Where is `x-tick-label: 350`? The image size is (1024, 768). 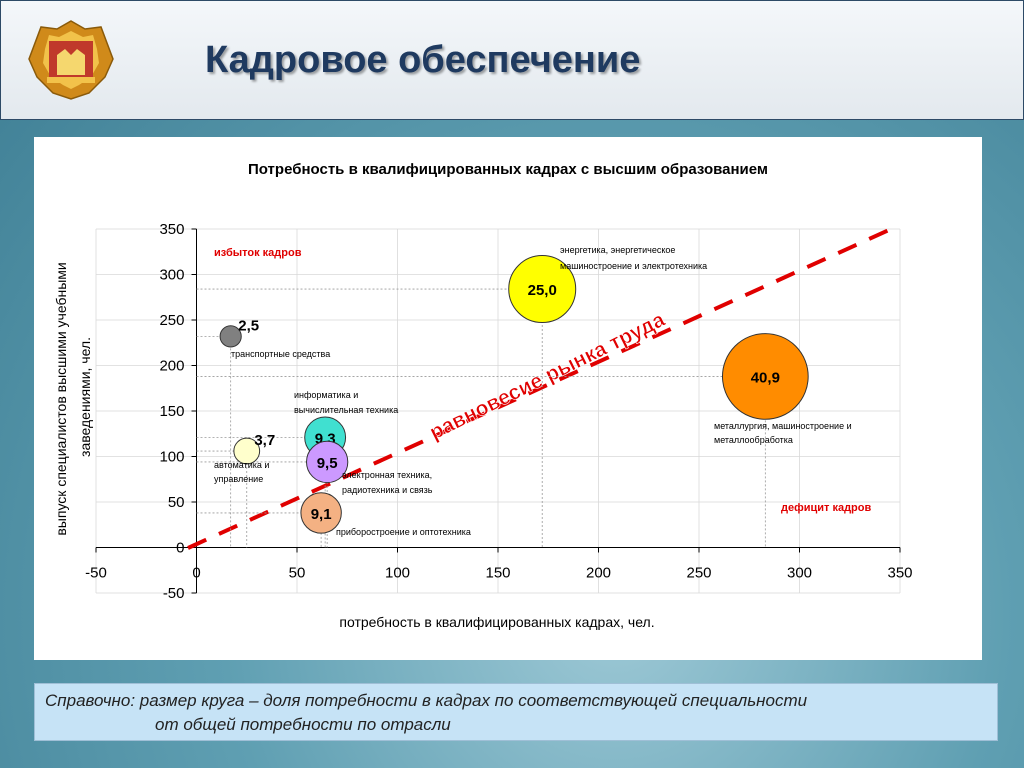
x-tick-label: 350 is located at coordinates (899, 573).